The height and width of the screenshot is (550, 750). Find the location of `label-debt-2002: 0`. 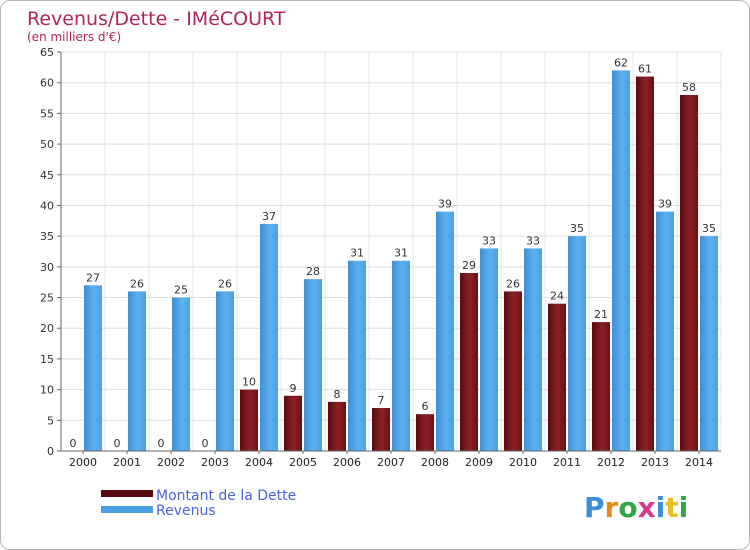

label-debt-2002: 0 is located at coordinates (161, 443).